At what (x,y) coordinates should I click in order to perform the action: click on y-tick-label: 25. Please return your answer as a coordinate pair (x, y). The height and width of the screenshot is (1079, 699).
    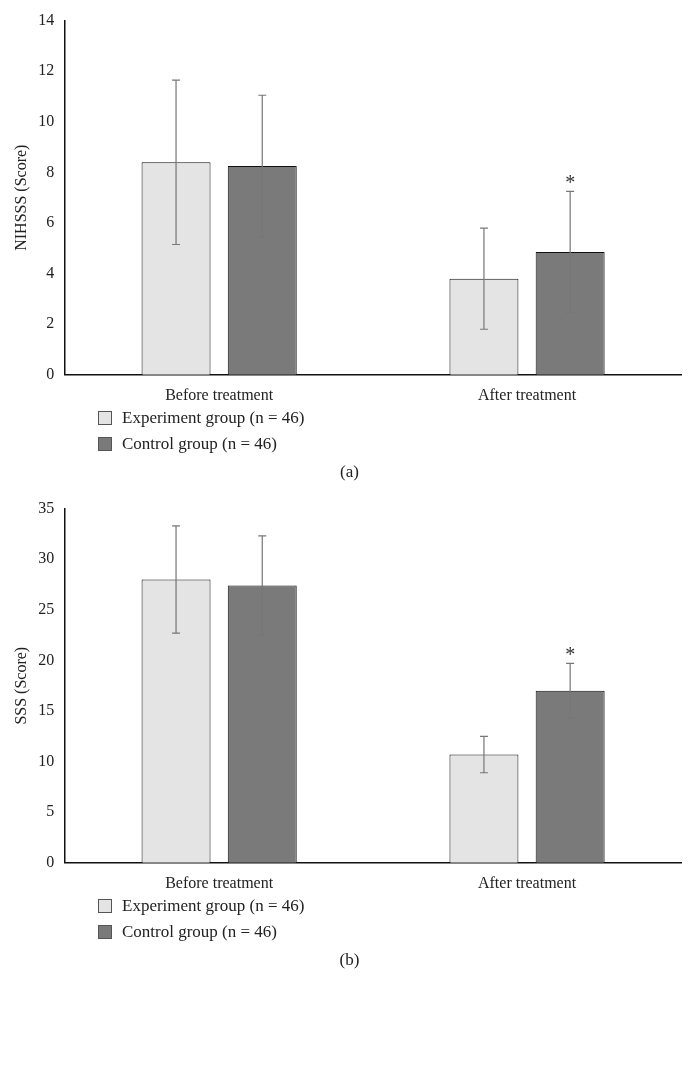
    Looking at the image, I should click on (46, 608).